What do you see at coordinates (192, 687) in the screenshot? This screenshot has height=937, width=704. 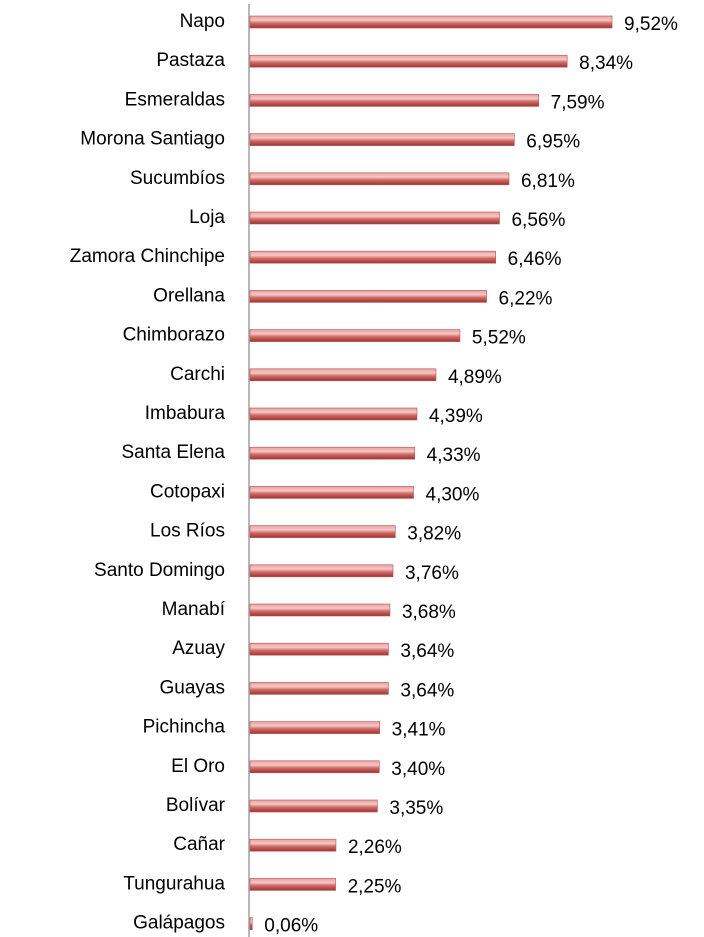 I see `category-label: Guayas` at bounding box center [192, 687].